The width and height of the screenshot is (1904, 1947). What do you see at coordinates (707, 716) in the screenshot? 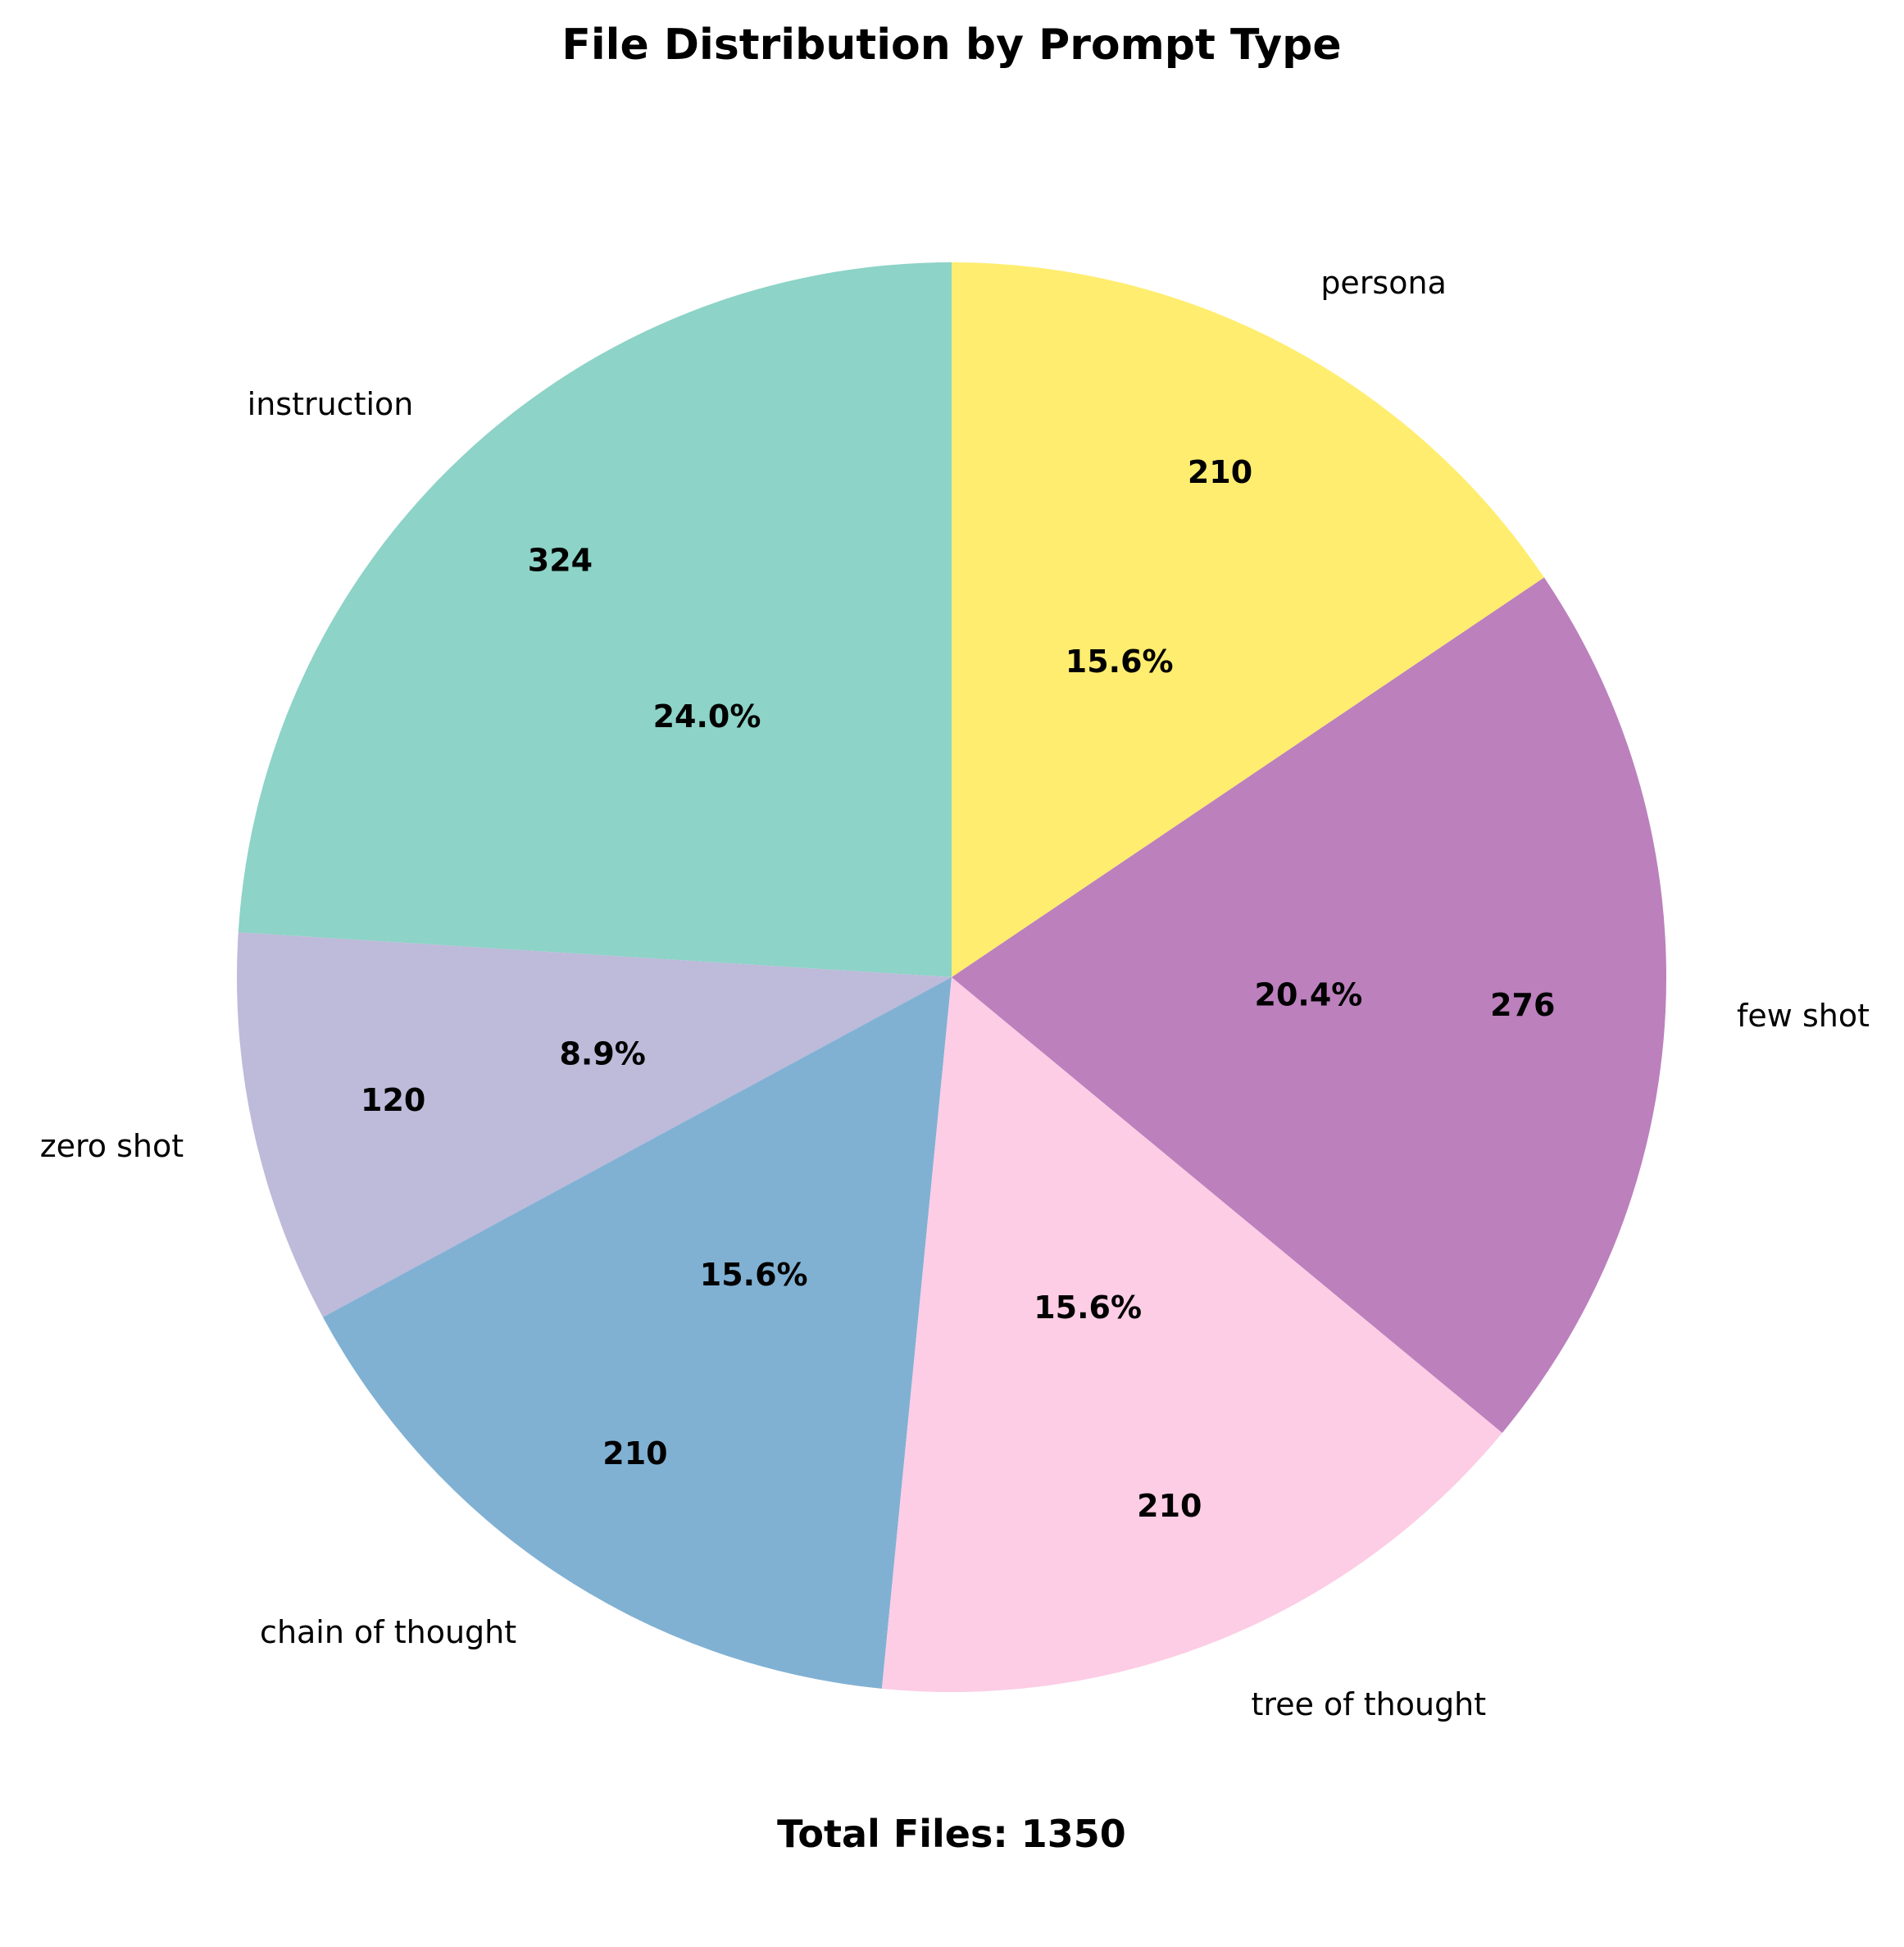
I see `percent-label-instruction: 24.0%` at bounding box center [707, 716].